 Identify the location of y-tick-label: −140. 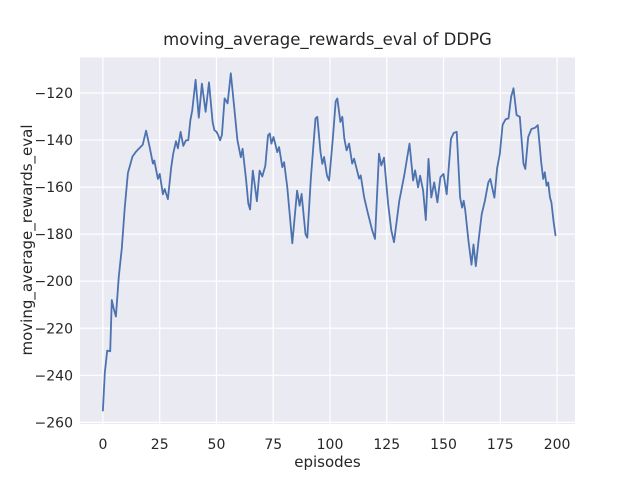
(54, 141).